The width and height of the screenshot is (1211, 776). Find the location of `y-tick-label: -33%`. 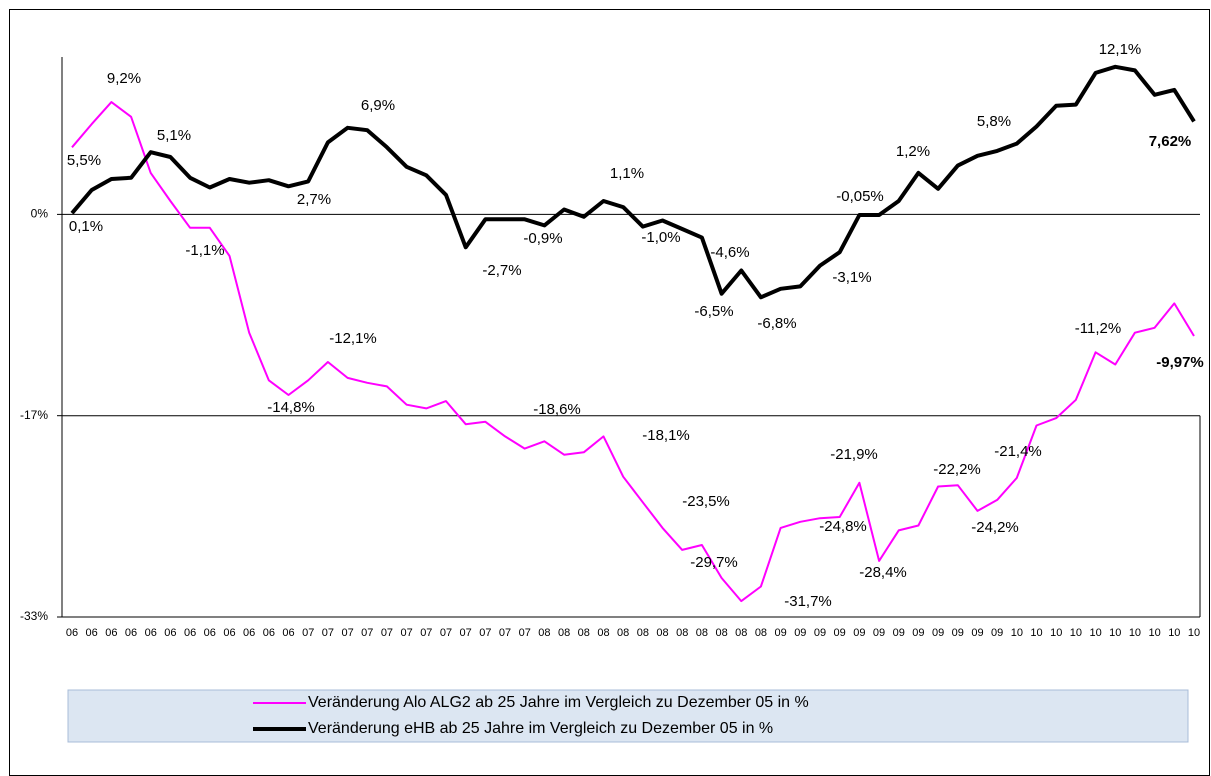

y-tick-label: -33% is located at coordinates (34, 616).